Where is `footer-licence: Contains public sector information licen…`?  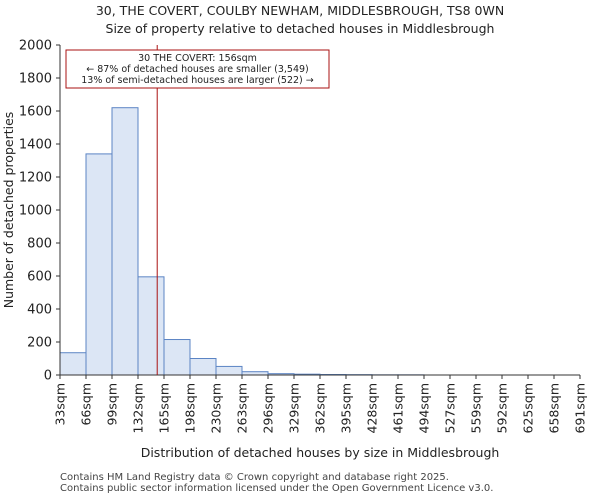
footer-licence: Contains public sector information licen… is located at coordinates (277, 488).